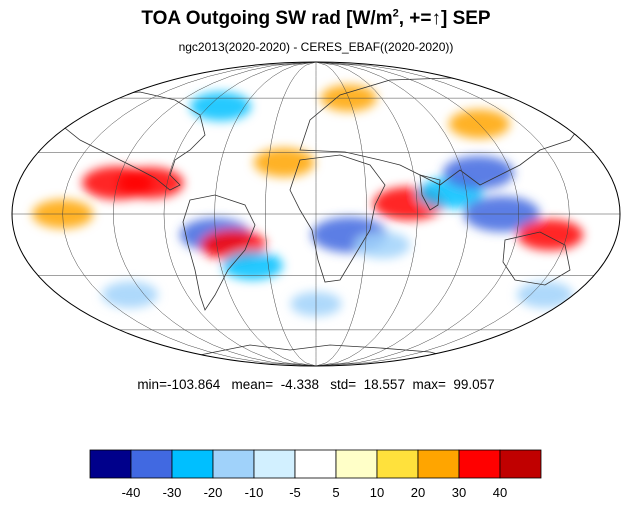 The image size is (632, 506). What do you see at coordinates (377, 492) in the screenshot?
I see `colorbar-tick-label: 10` at bounding box center [377, 492].